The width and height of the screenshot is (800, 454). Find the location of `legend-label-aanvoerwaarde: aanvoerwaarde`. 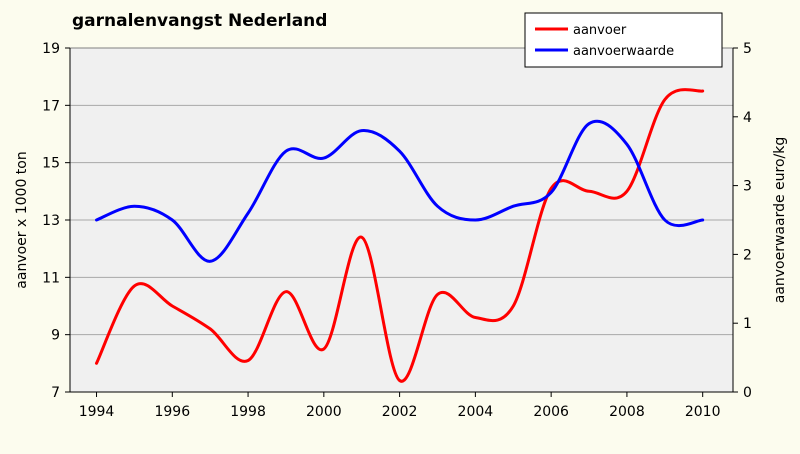

legend-label-aanvoerwaarde: aanvoerwaarde is located at coordinates (623, 51).